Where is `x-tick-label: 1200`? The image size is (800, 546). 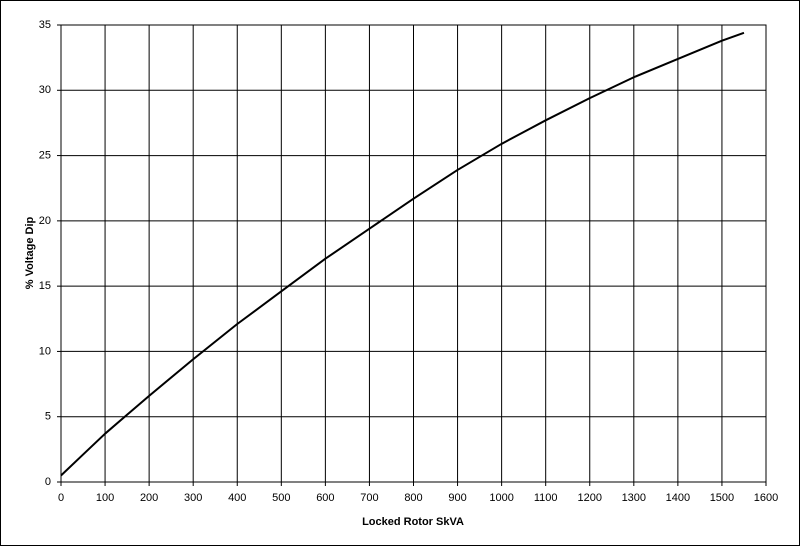
x-tick-label: 1200 is located at coordinates (590, 498).